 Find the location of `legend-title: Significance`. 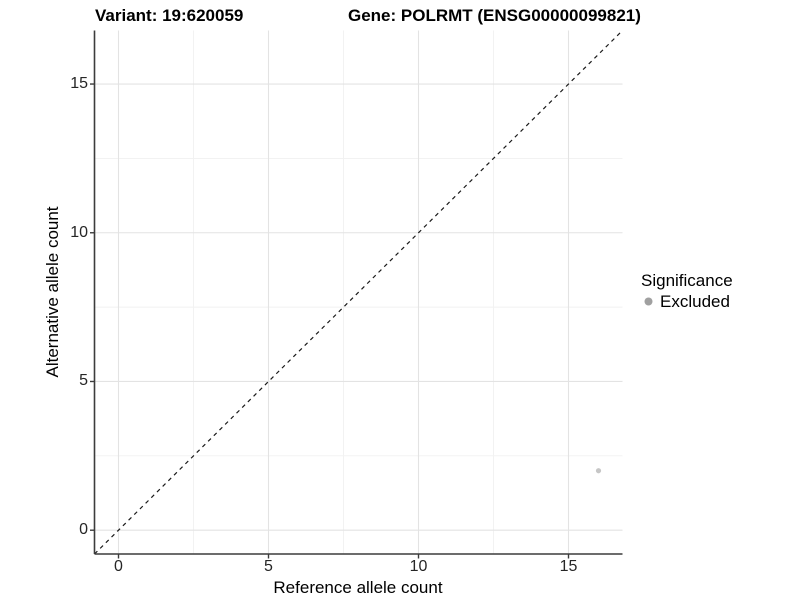

legend-title: Significance is located at coordinates (687, 280).